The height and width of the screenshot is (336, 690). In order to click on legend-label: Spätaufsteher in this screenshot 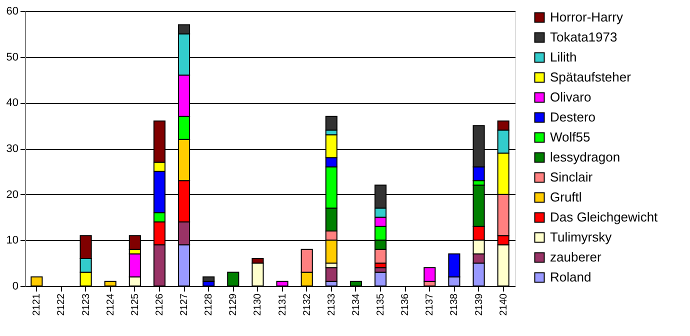, I will do `click(591, 77)`.